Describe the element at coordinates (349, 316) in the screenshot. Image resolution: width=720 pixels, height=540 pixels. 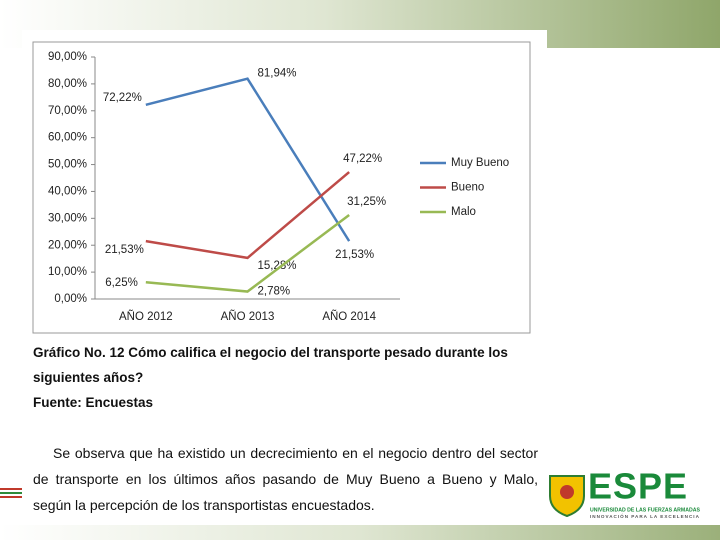
I see `x-tick-label: AÑO 2014` at that location.